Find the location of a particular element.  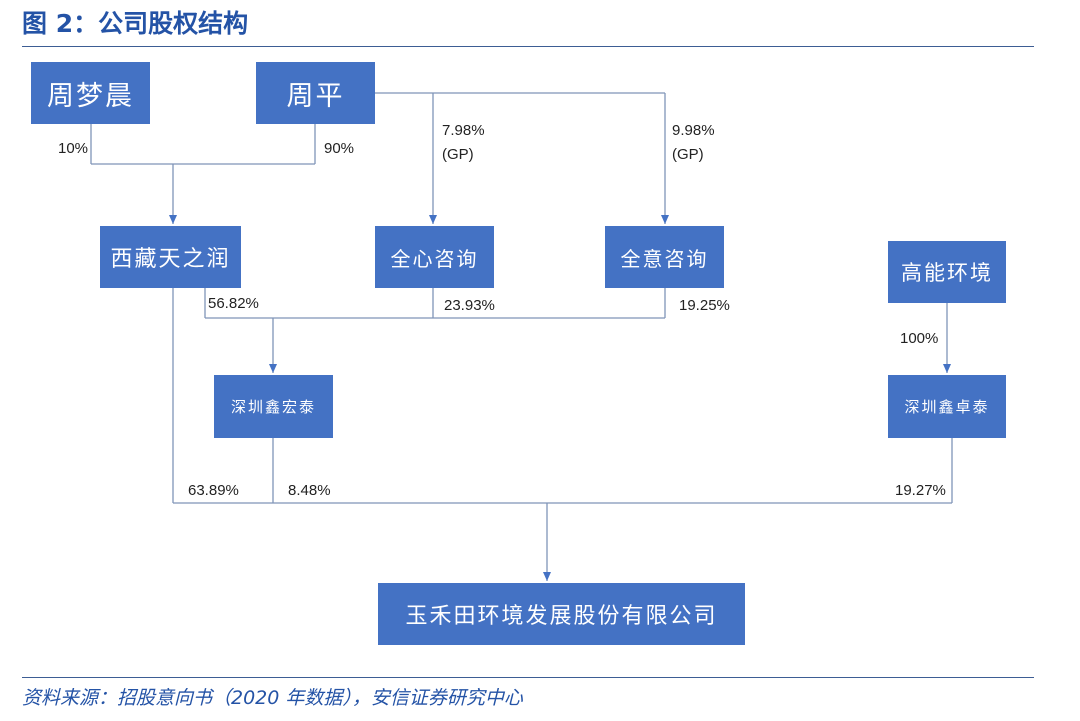

label-xz-to-xht: 56.82% is located at coordinates (233, 303).